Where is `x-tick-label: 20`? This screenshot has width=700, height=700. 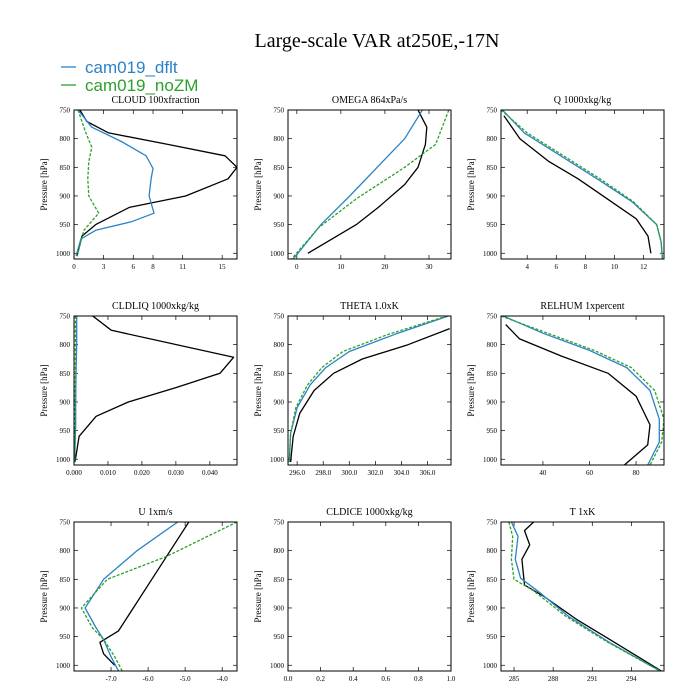 x-tick-label: 20 is located at coordinates (385, 267).